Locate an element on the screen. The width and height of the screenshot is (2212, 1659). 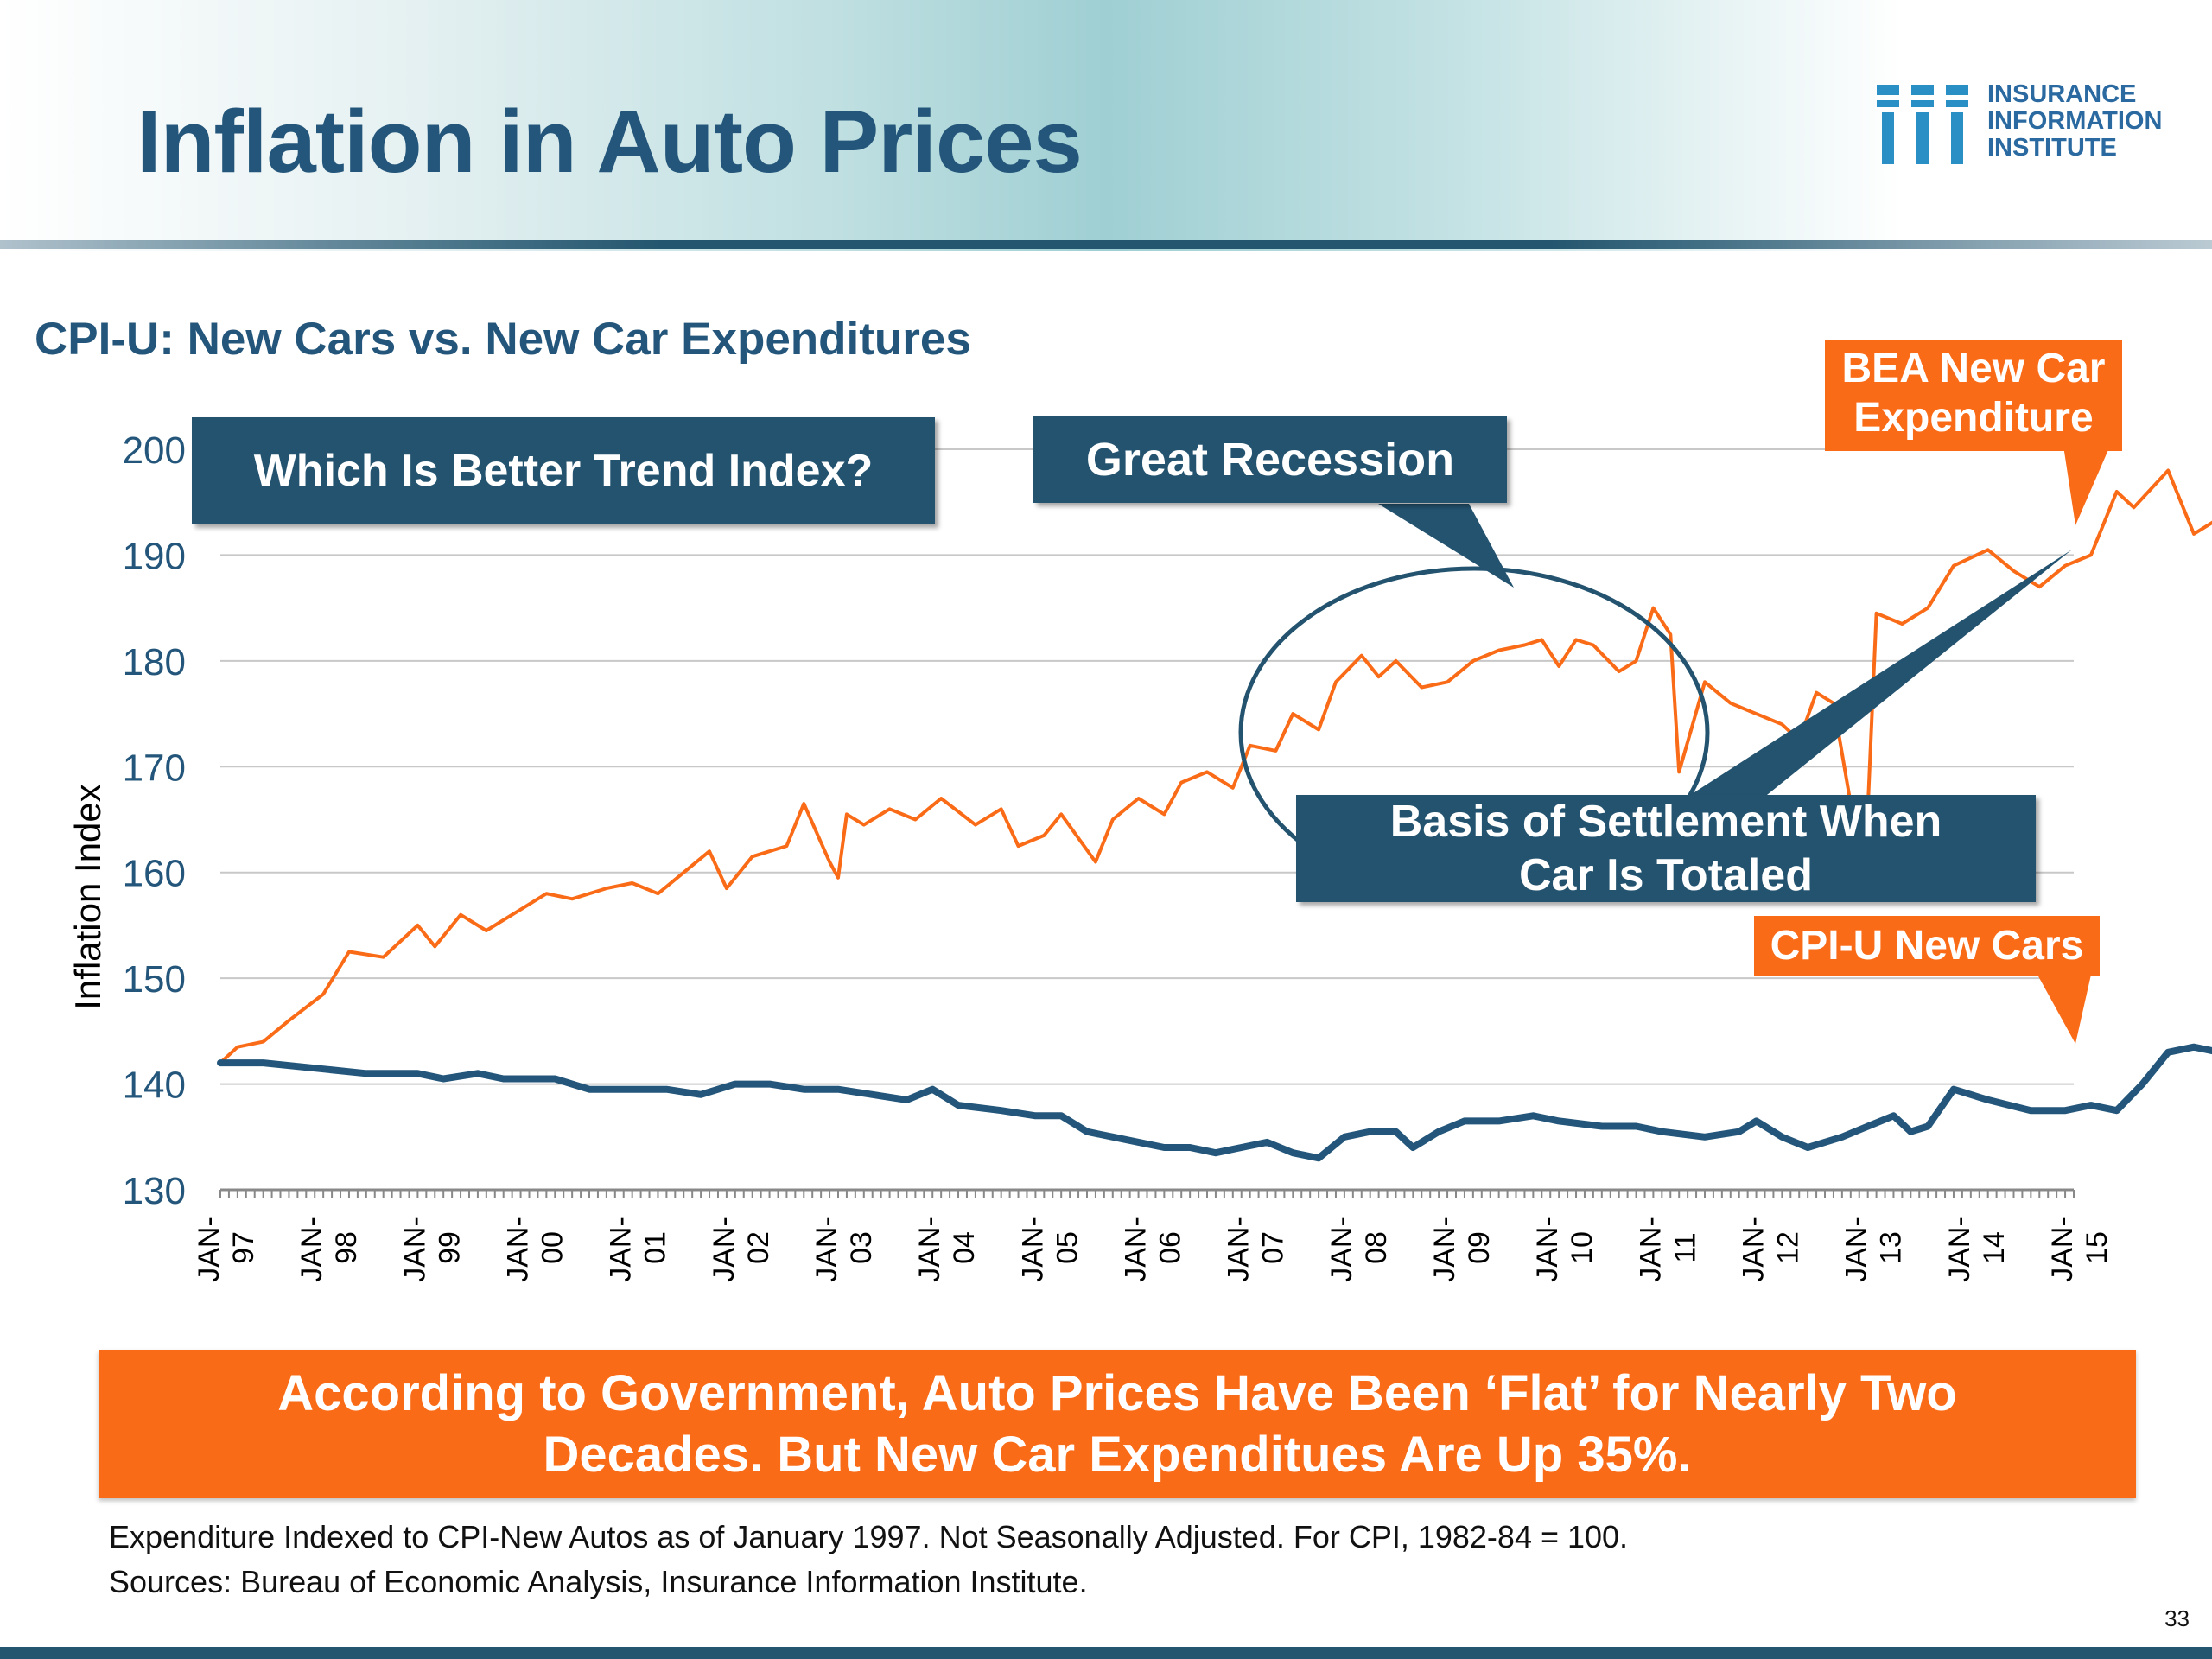
x-tick-label-bottom: 02 is located at coordinates (758, 1247).